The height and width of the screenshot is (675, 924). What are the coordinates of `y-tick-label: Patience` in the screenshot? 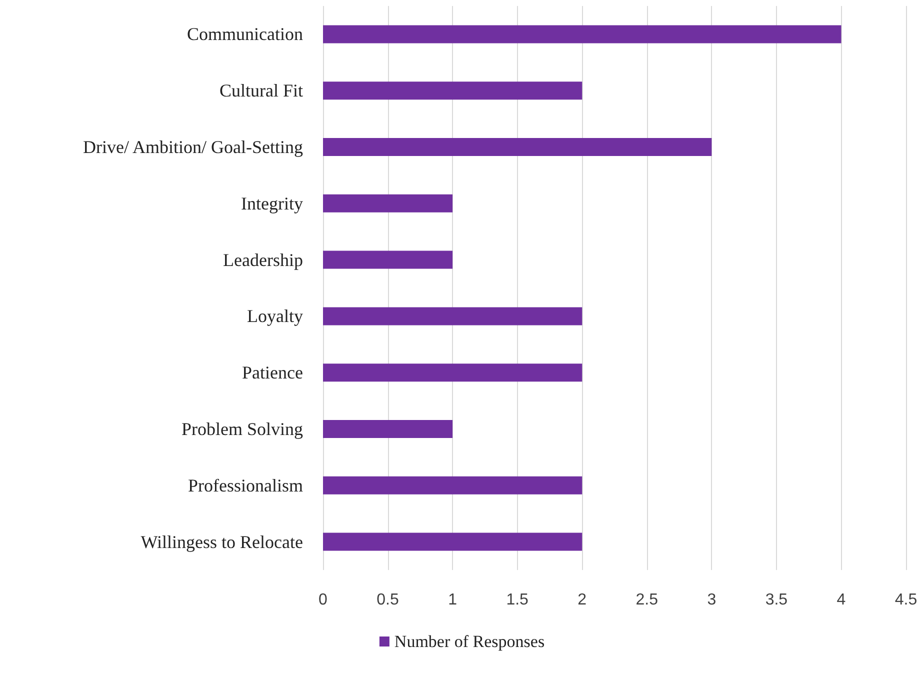 It's located at (272, 372).